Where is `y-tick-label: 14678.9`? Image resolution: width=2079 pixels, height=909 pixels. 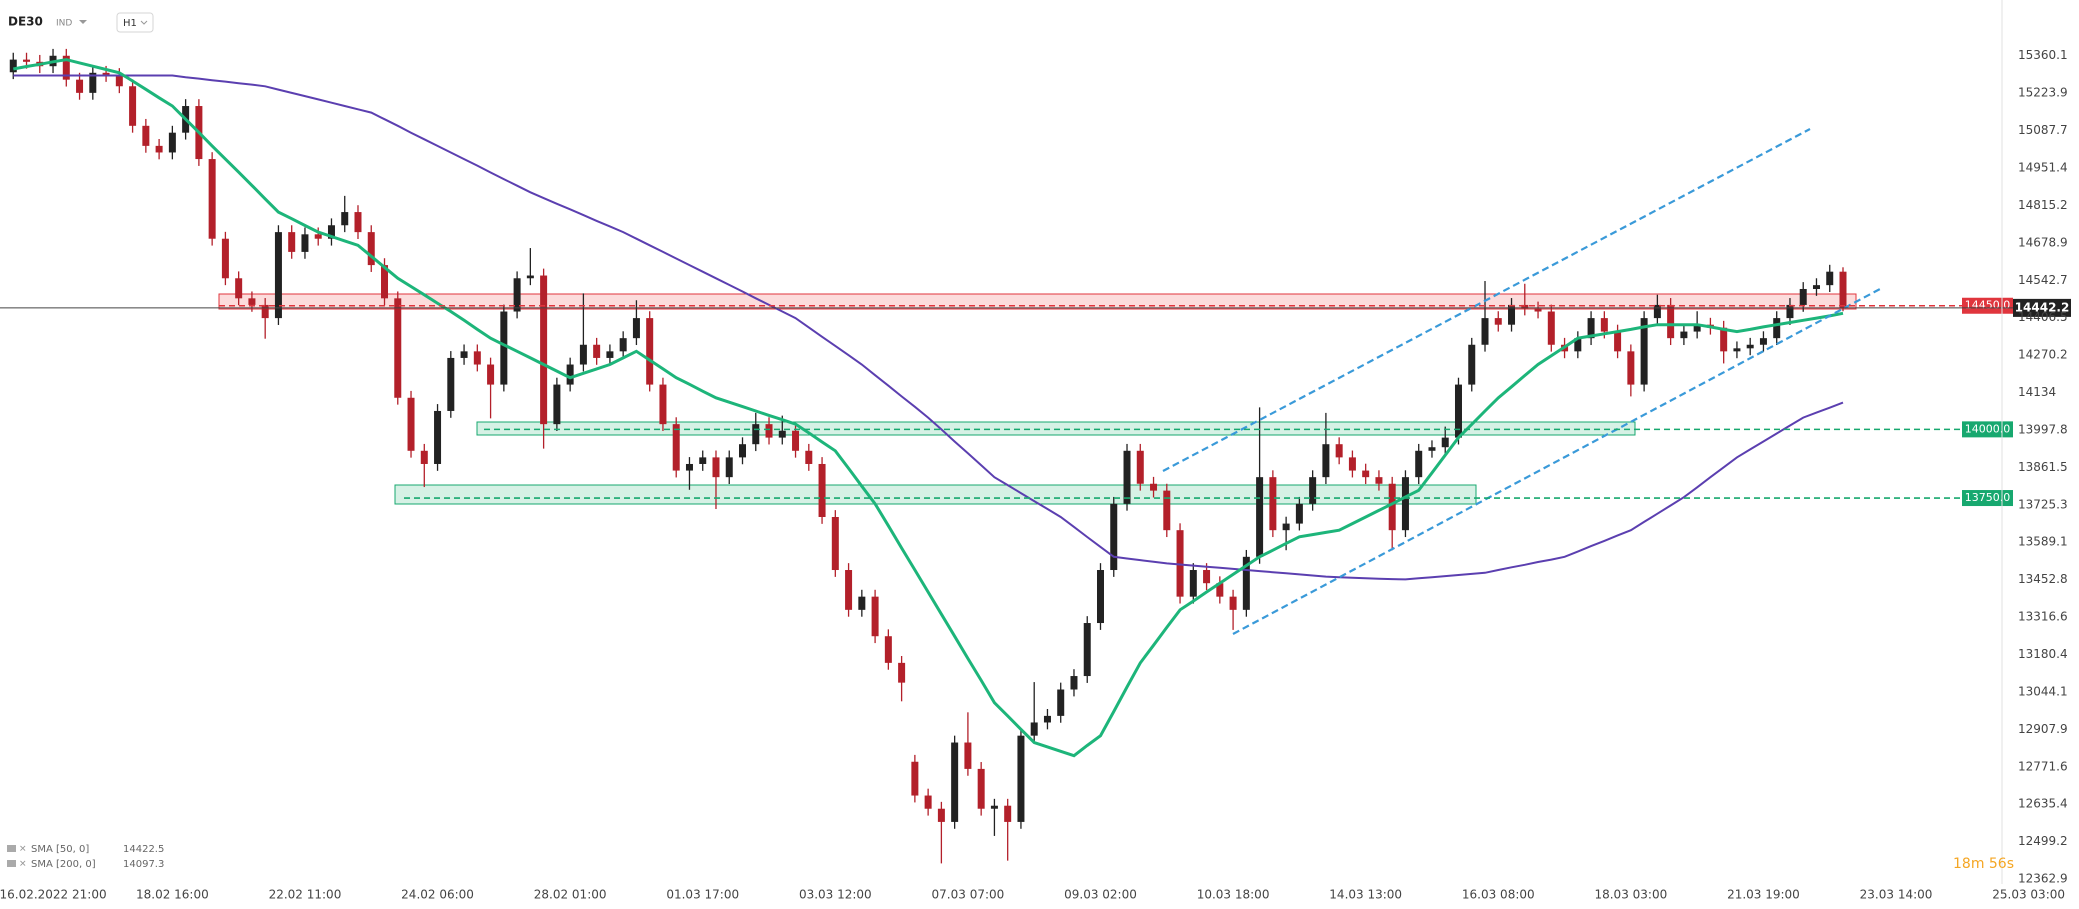 y-tick-label: 14678.9 is located at coordinates (2043, 242).